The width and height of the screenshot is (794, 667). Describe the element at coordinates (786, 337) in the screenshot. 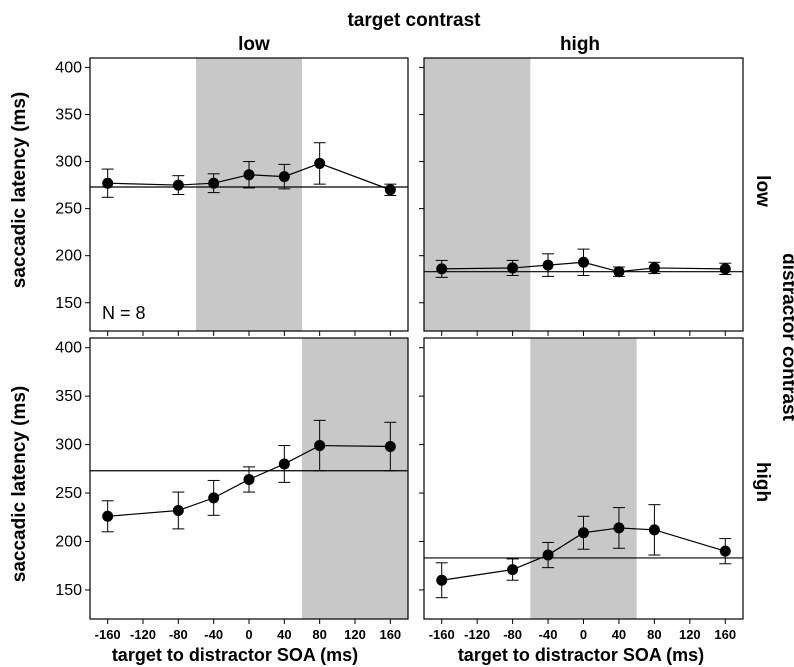

I see `right-title: distractor contrast` at that location.